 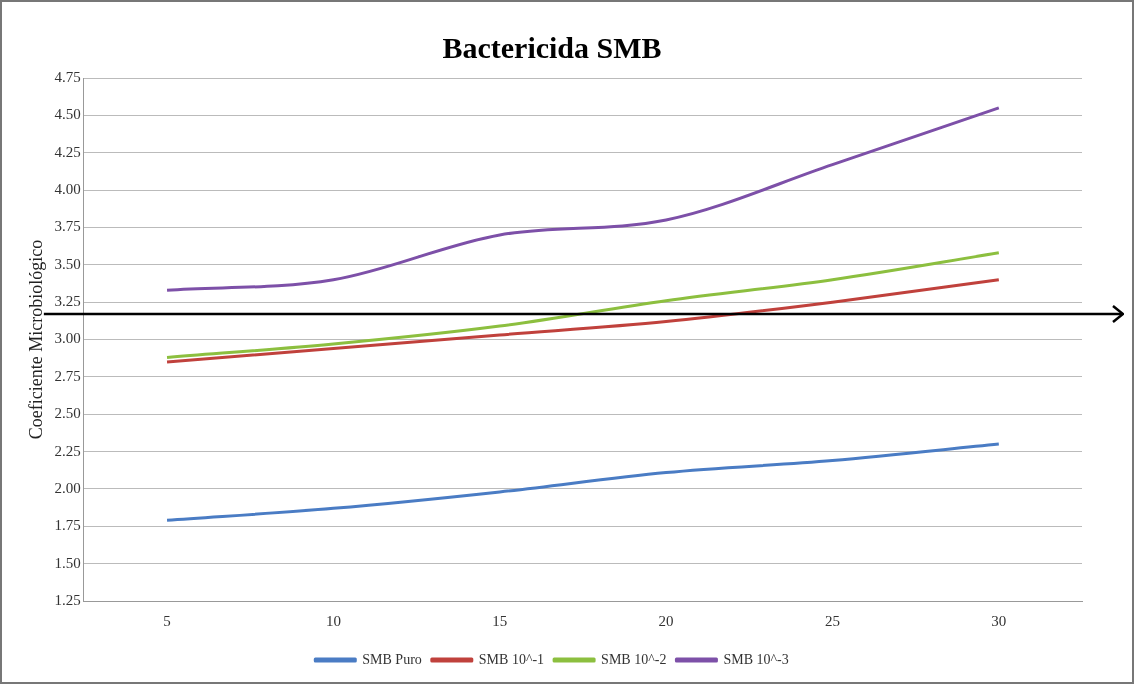 What do you see at coordinates (666, 620) in the screenshot?
I see `x-tick-label: 20` at bounding box center [666, 620].